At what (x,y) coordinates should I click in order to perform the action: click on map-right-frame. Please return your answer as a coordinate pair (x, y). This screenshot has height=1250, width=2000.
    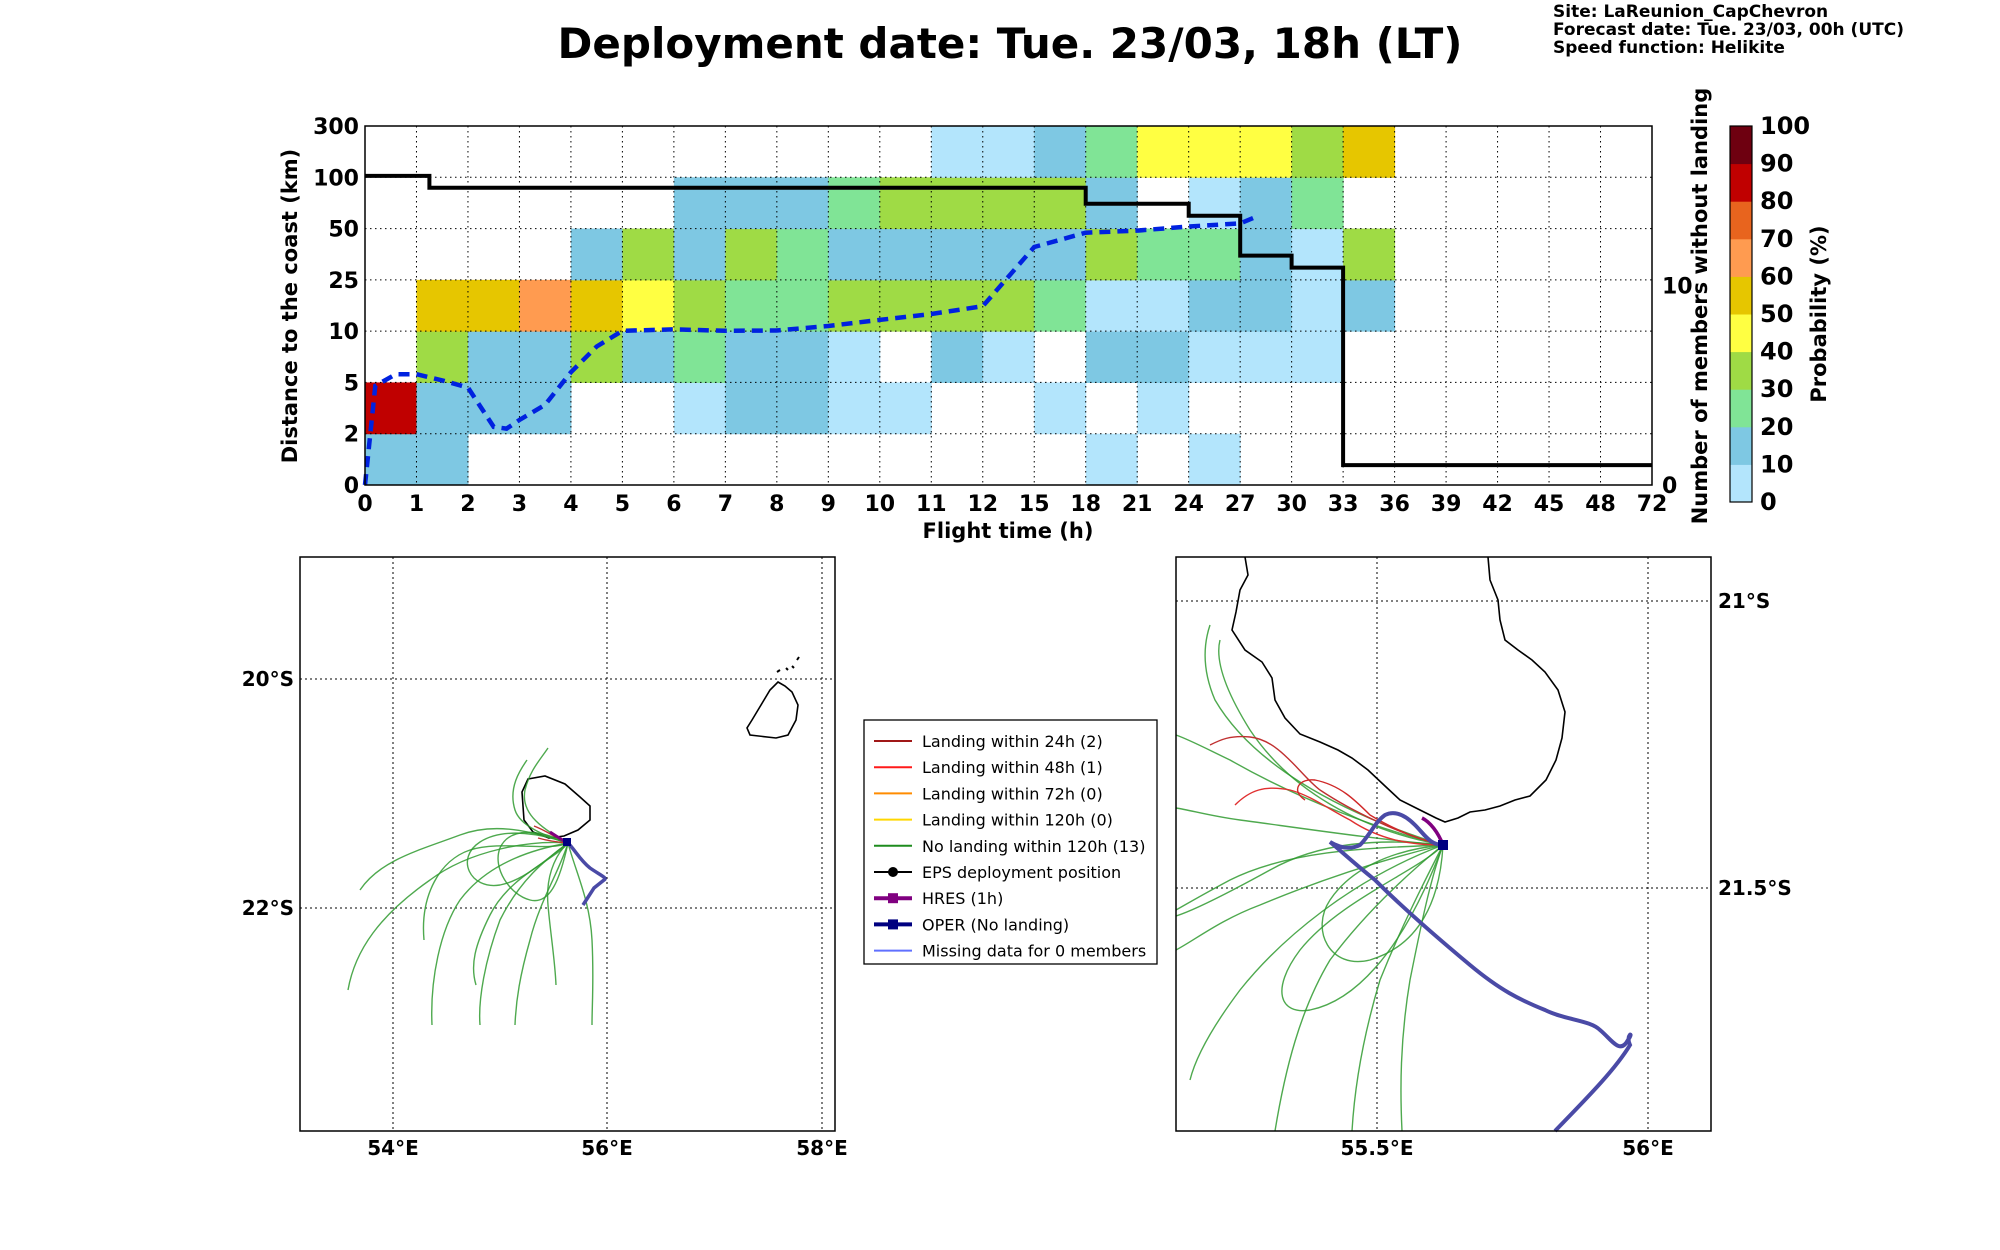
    Looking at the image, I should click on (1443, 844).